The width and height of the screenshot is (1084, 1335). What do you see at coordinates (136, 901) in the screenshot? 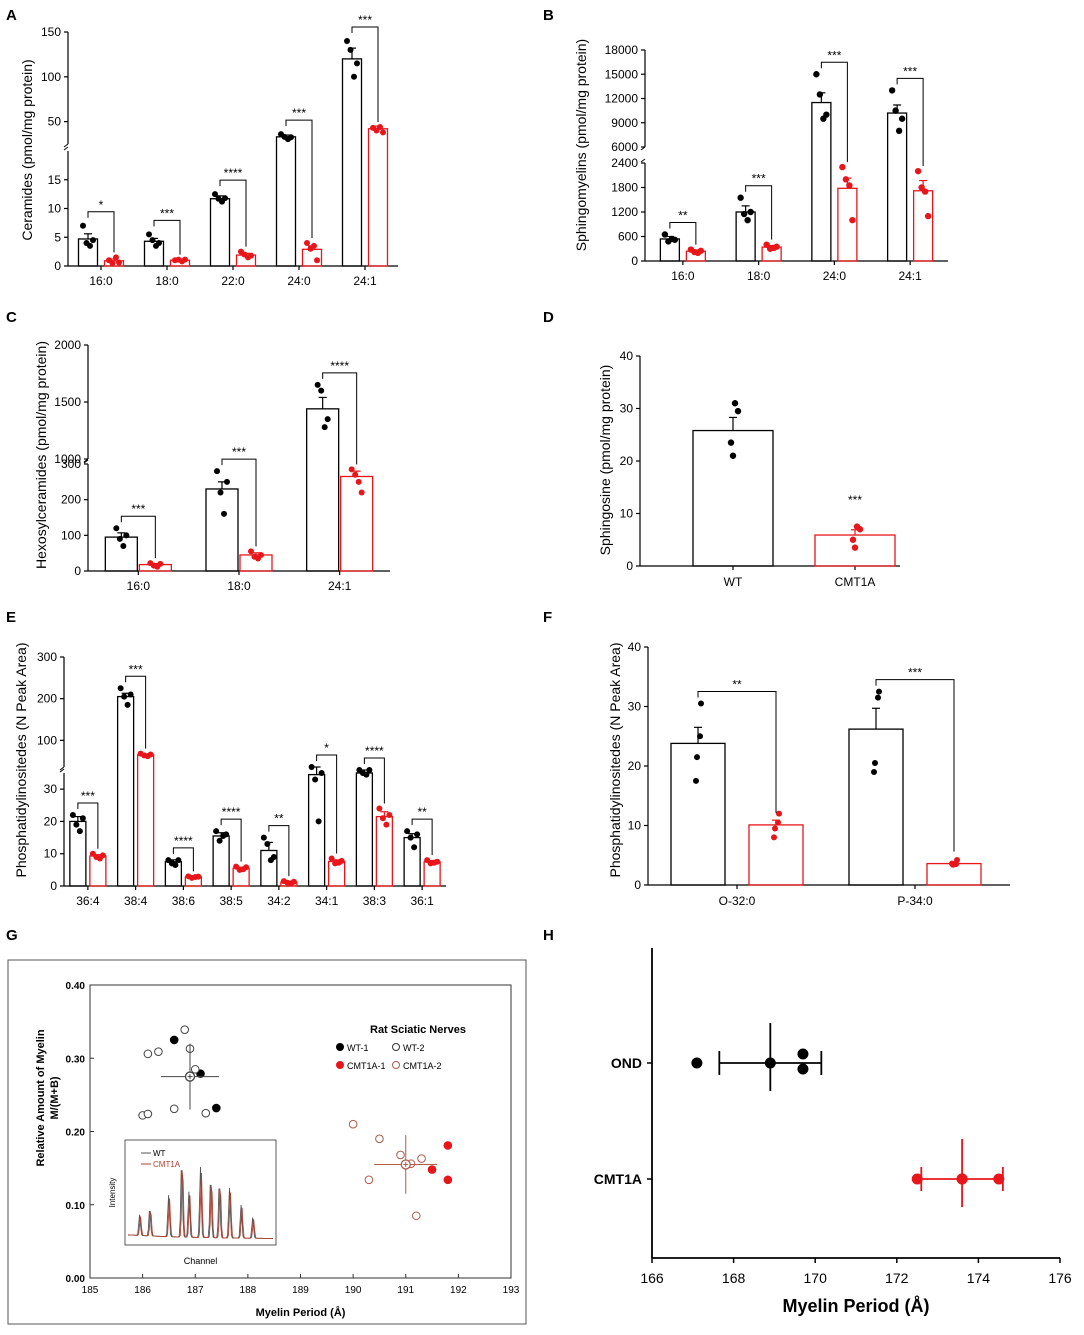
I see `panel-e-xtick-label: 38:4` at bounding box center [136, 901].